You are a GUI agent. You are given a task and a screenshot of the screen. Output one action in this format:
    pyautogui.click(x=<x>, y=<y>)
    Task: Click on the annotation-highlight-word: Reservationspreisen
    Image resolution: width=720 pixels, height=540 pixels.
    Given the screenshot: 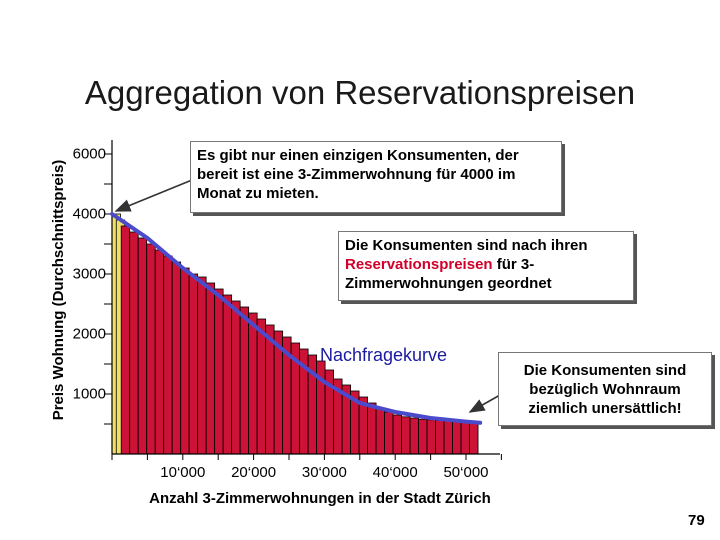 What is the action you would take?
    pyautogui.click(x=419, y=264)
    